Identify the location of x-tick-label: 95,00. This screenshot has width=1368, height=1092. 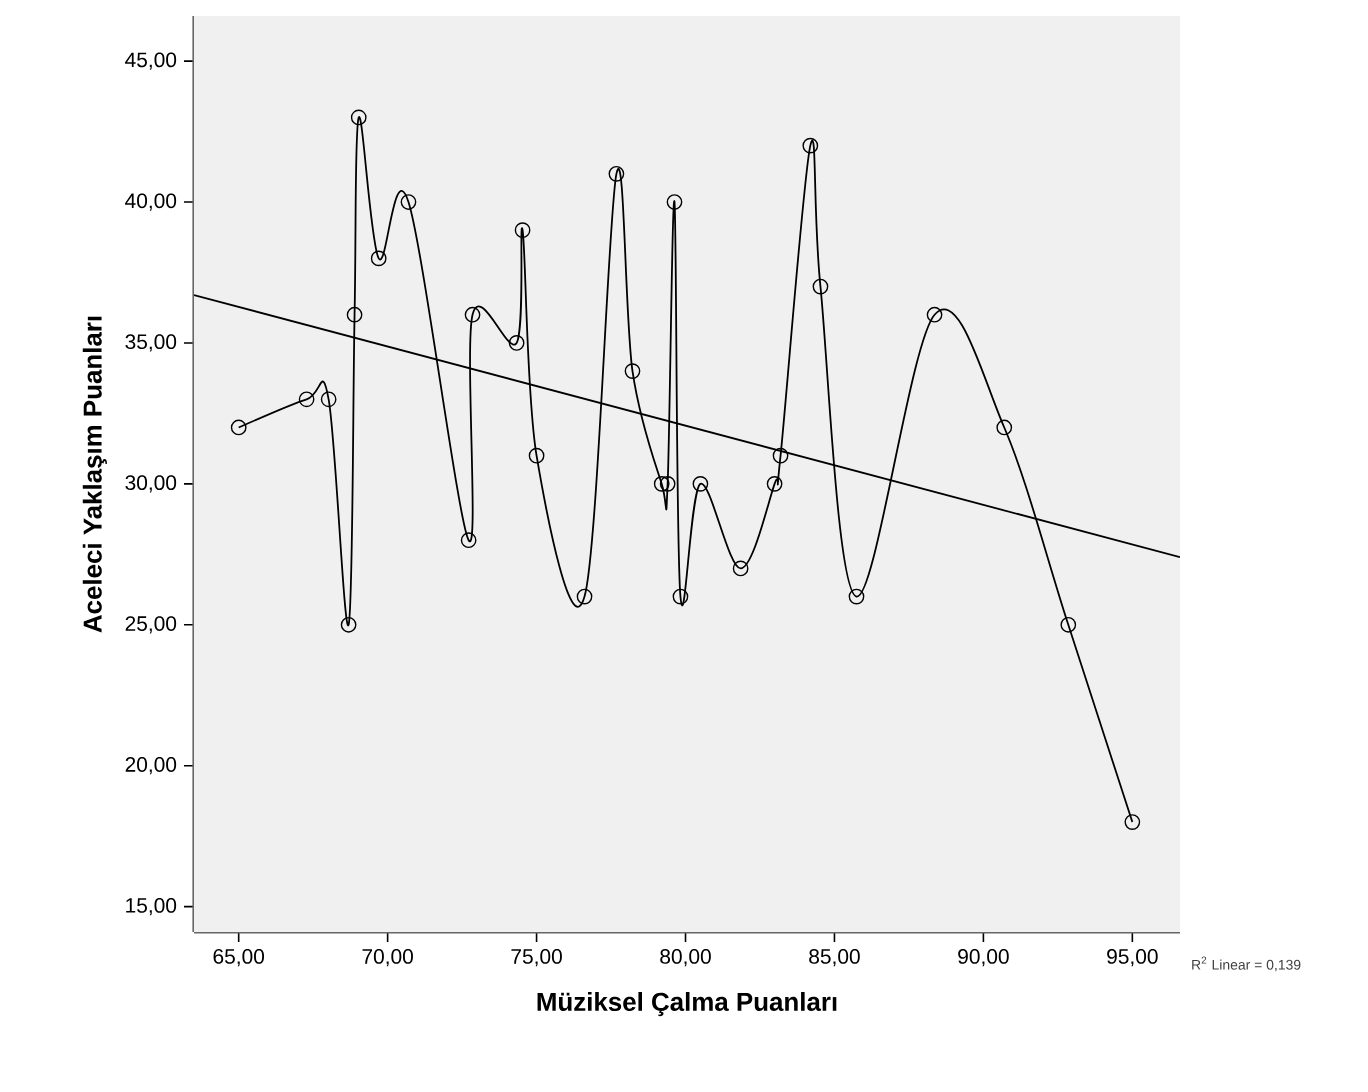
(1132, 958).